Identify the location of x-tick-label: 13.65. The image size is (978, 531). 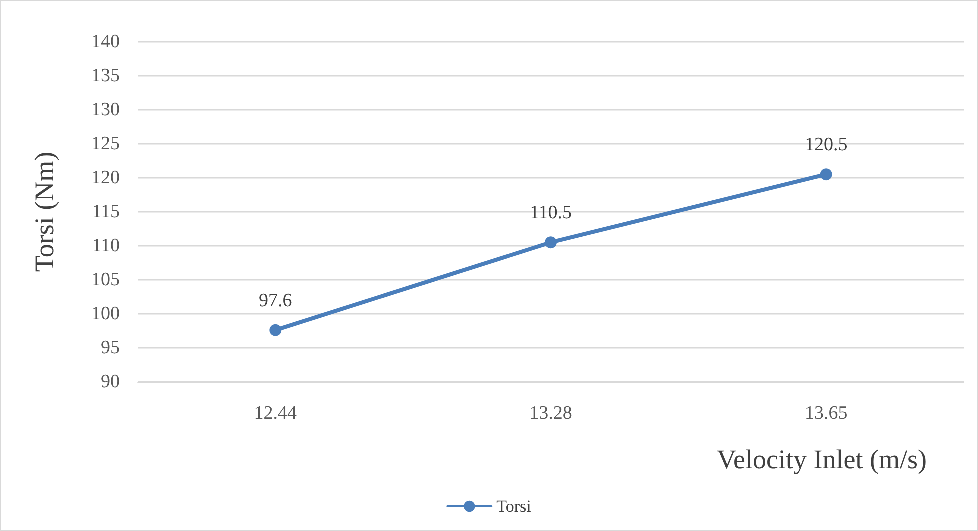
(826, 413).